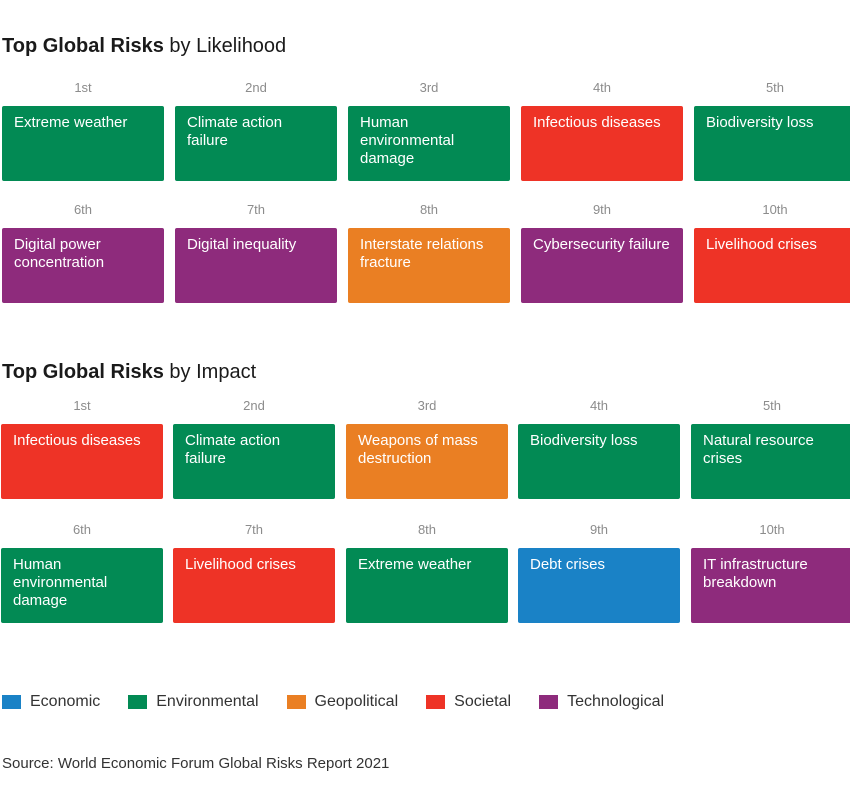 Image resolution: width=850 pixels, height=795 pixels. Describe the element at coordinates (616, 701) in the screenshot. I see `legend-label: Technological` at that location.